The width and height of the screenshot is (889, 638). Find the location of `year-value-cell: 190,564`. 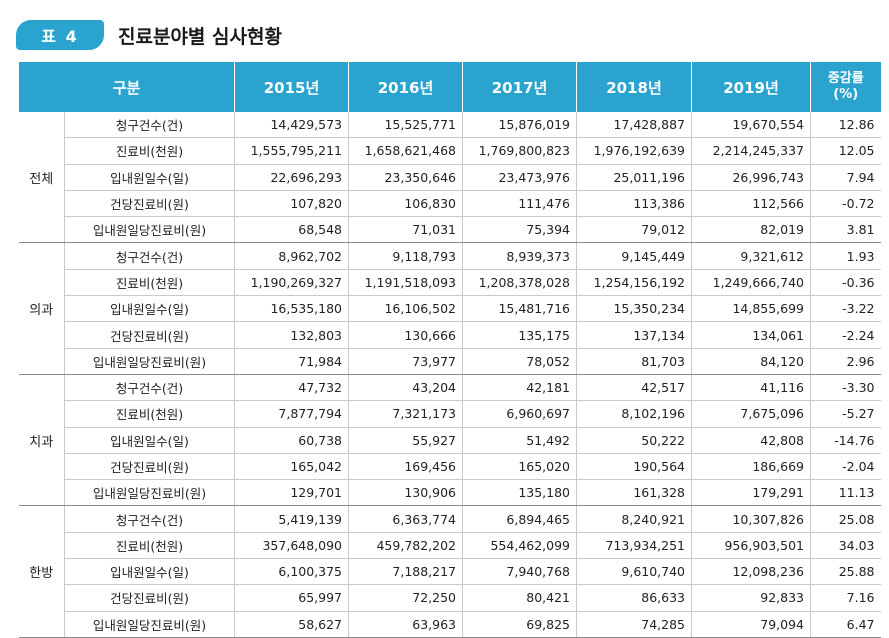

year-value-cell: 190,564 is located at coordinates (634, 467).